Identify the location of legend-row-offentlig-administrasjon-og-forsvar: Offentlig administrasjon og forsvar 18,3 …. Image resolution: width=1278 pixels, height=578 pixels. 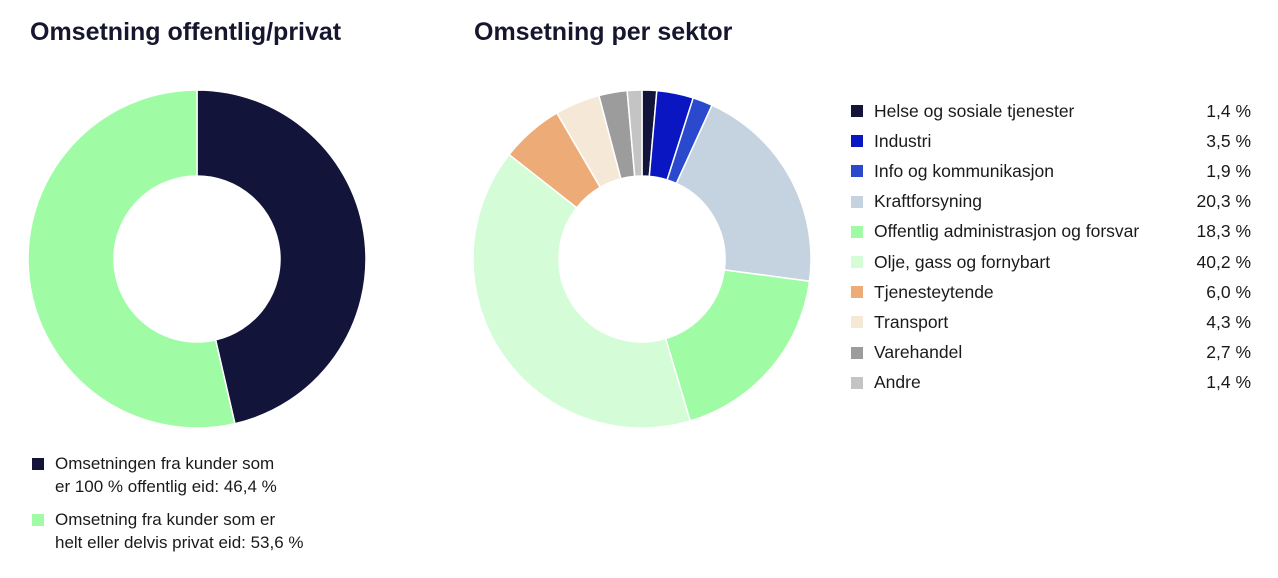
(1051, 232).